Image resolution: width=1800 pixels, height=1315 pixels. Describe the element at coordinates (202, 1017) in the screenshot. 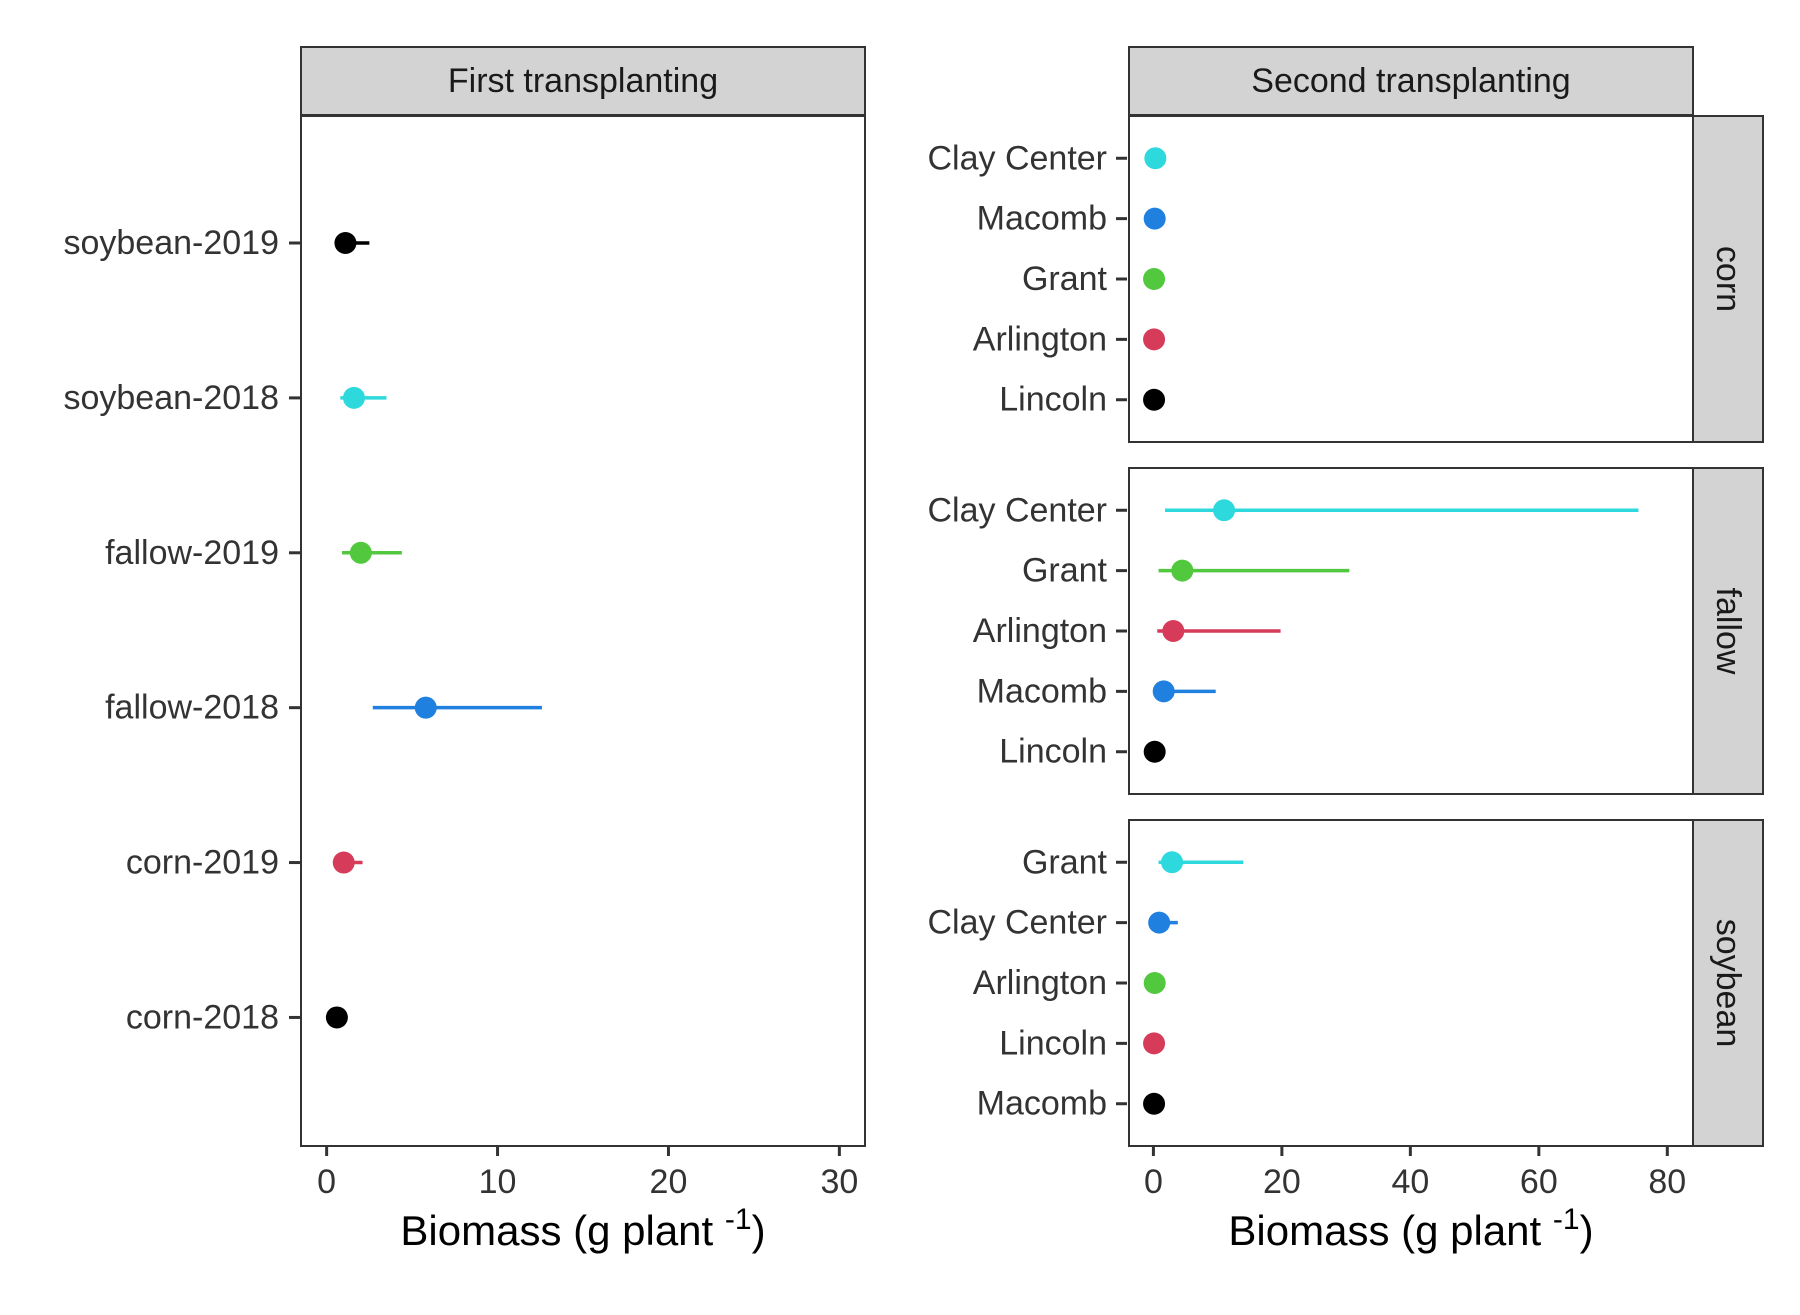

I see `left-ytick-label: corn-2018` at that location.